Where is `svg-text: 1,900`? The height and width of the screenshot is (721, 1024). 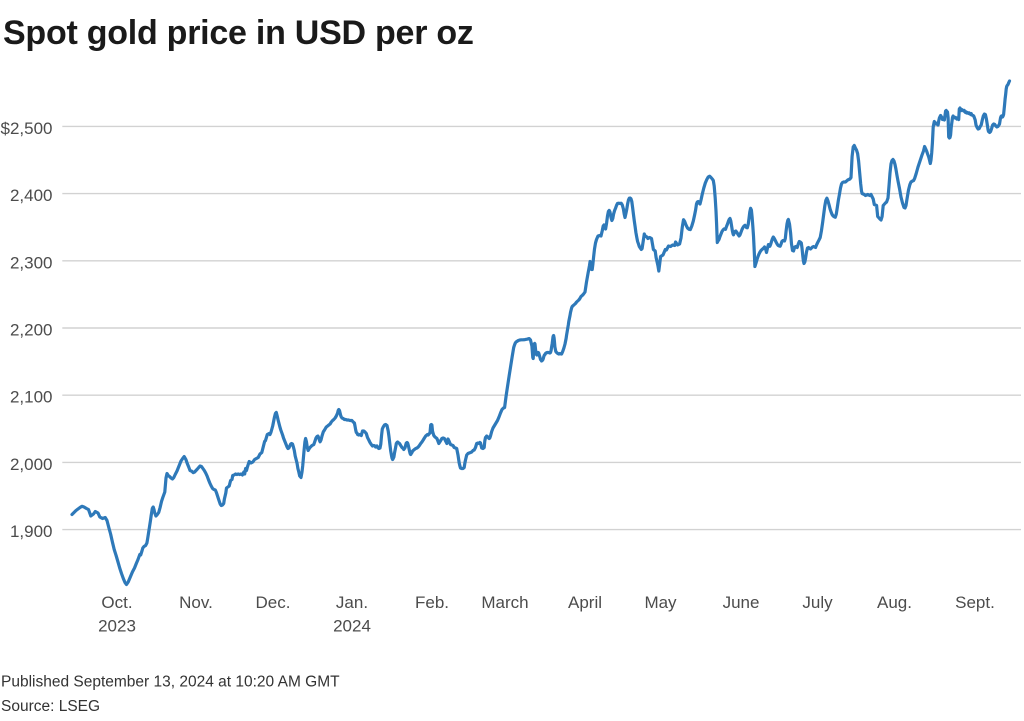
svg-text: 1,900 is located at coordinates (31, 531).